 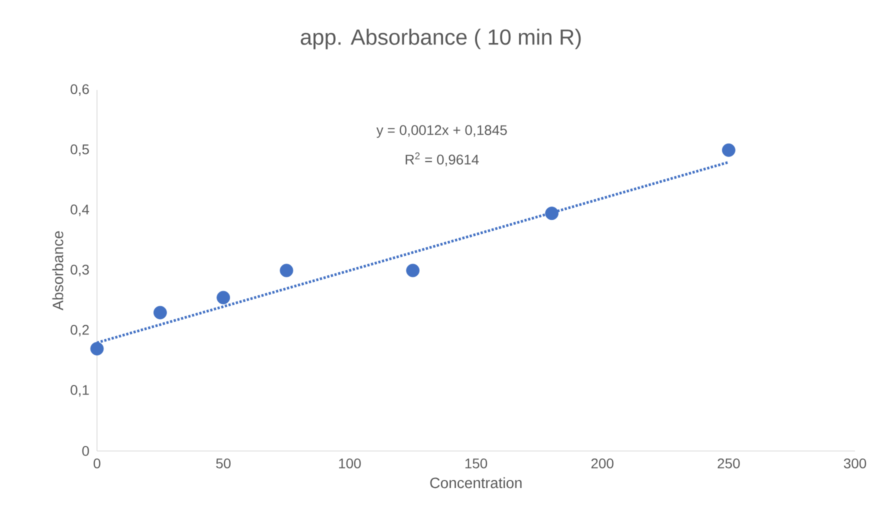 I want to click on y-tick-label: 0,5, so click(x=79, y=150).